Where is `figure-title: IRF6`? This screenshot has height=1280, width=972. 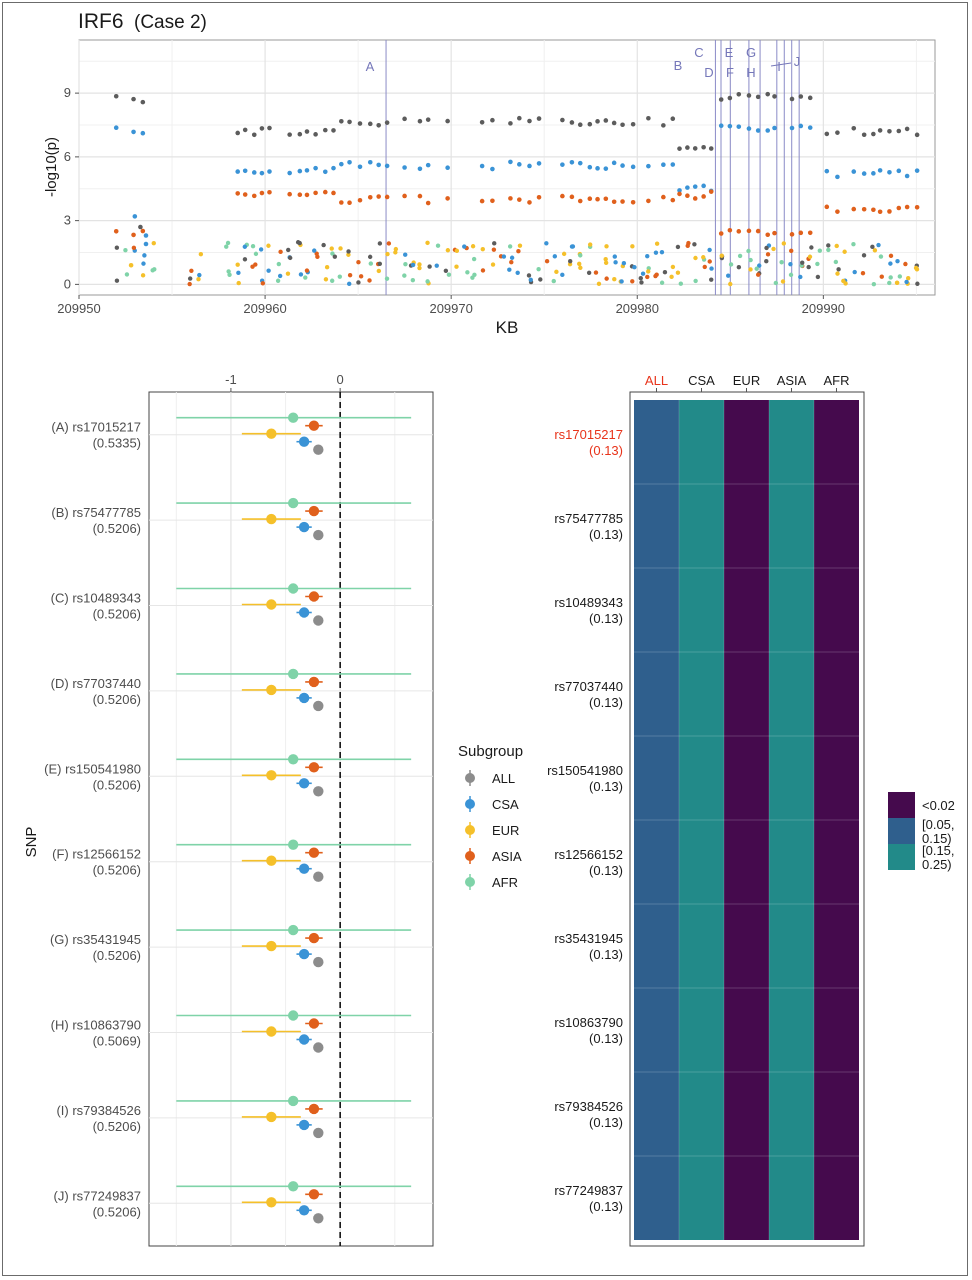
figure-title: IRF6 is located at coordinates (101, 21).